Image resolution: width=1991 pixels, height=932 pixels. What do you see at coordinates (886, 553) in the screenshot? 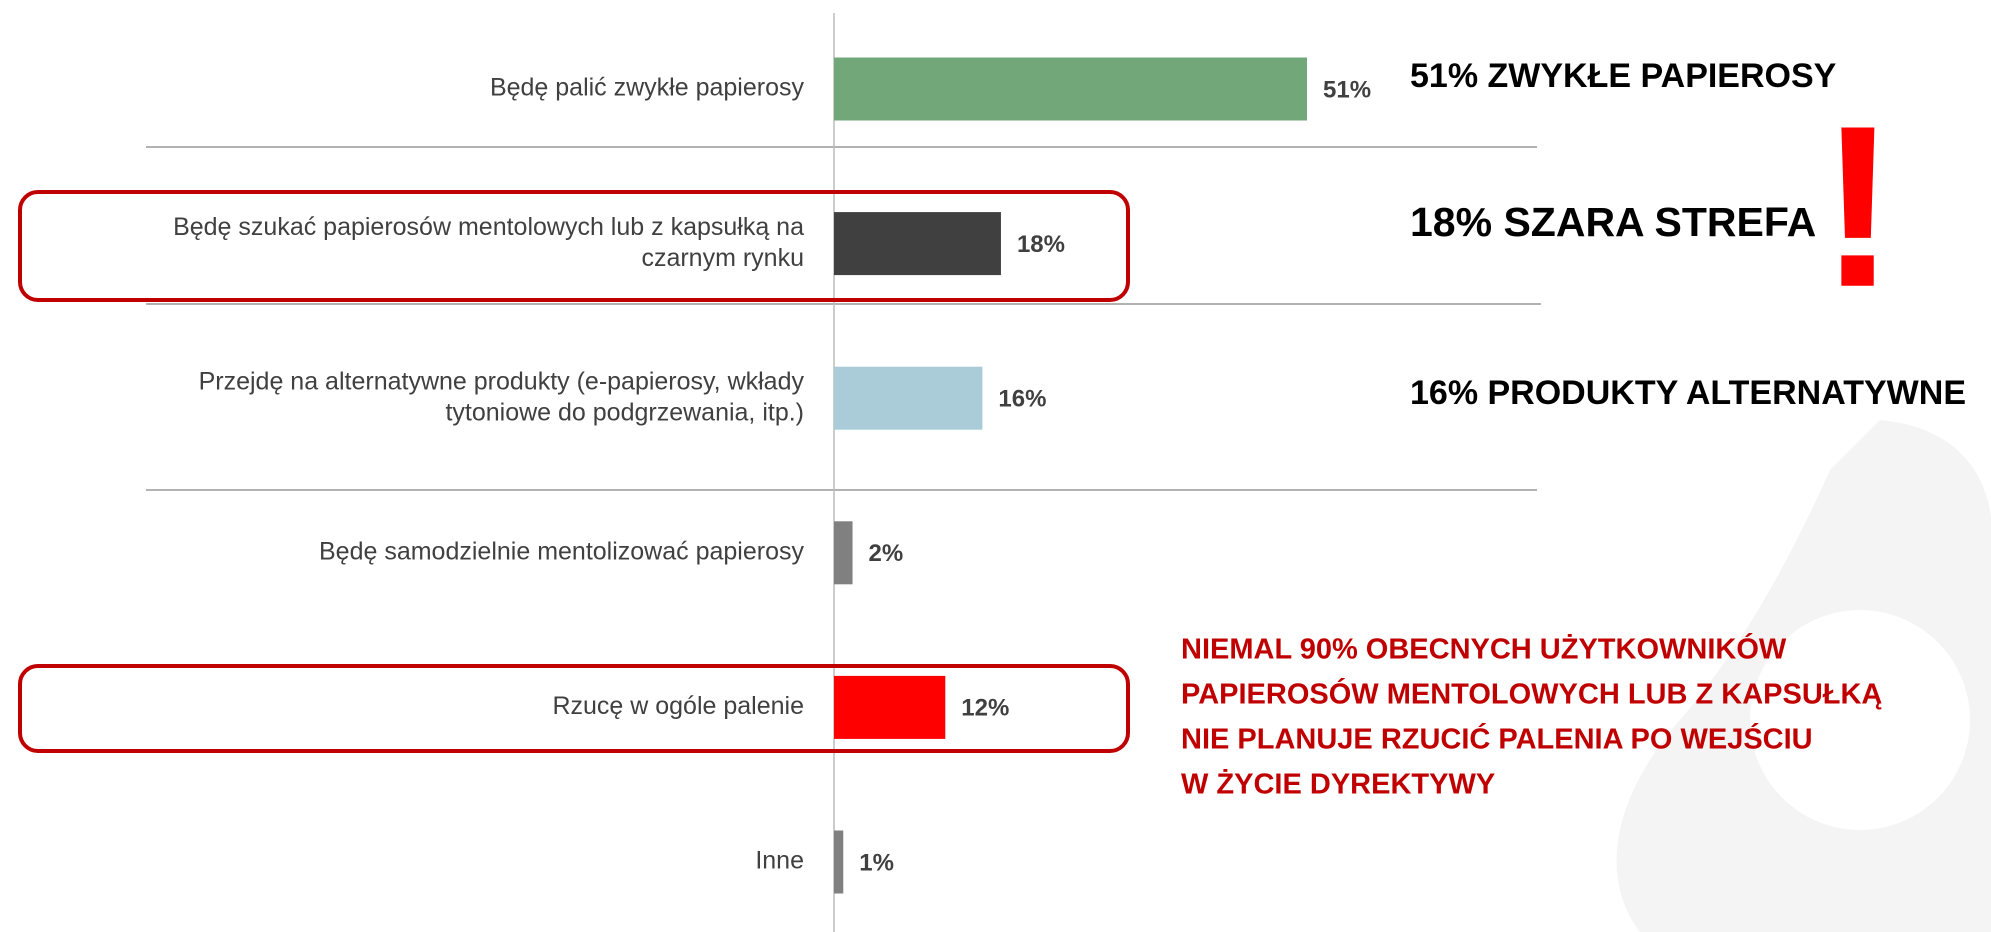
I see `data-label: 2%` at bounding box center [886, 553].